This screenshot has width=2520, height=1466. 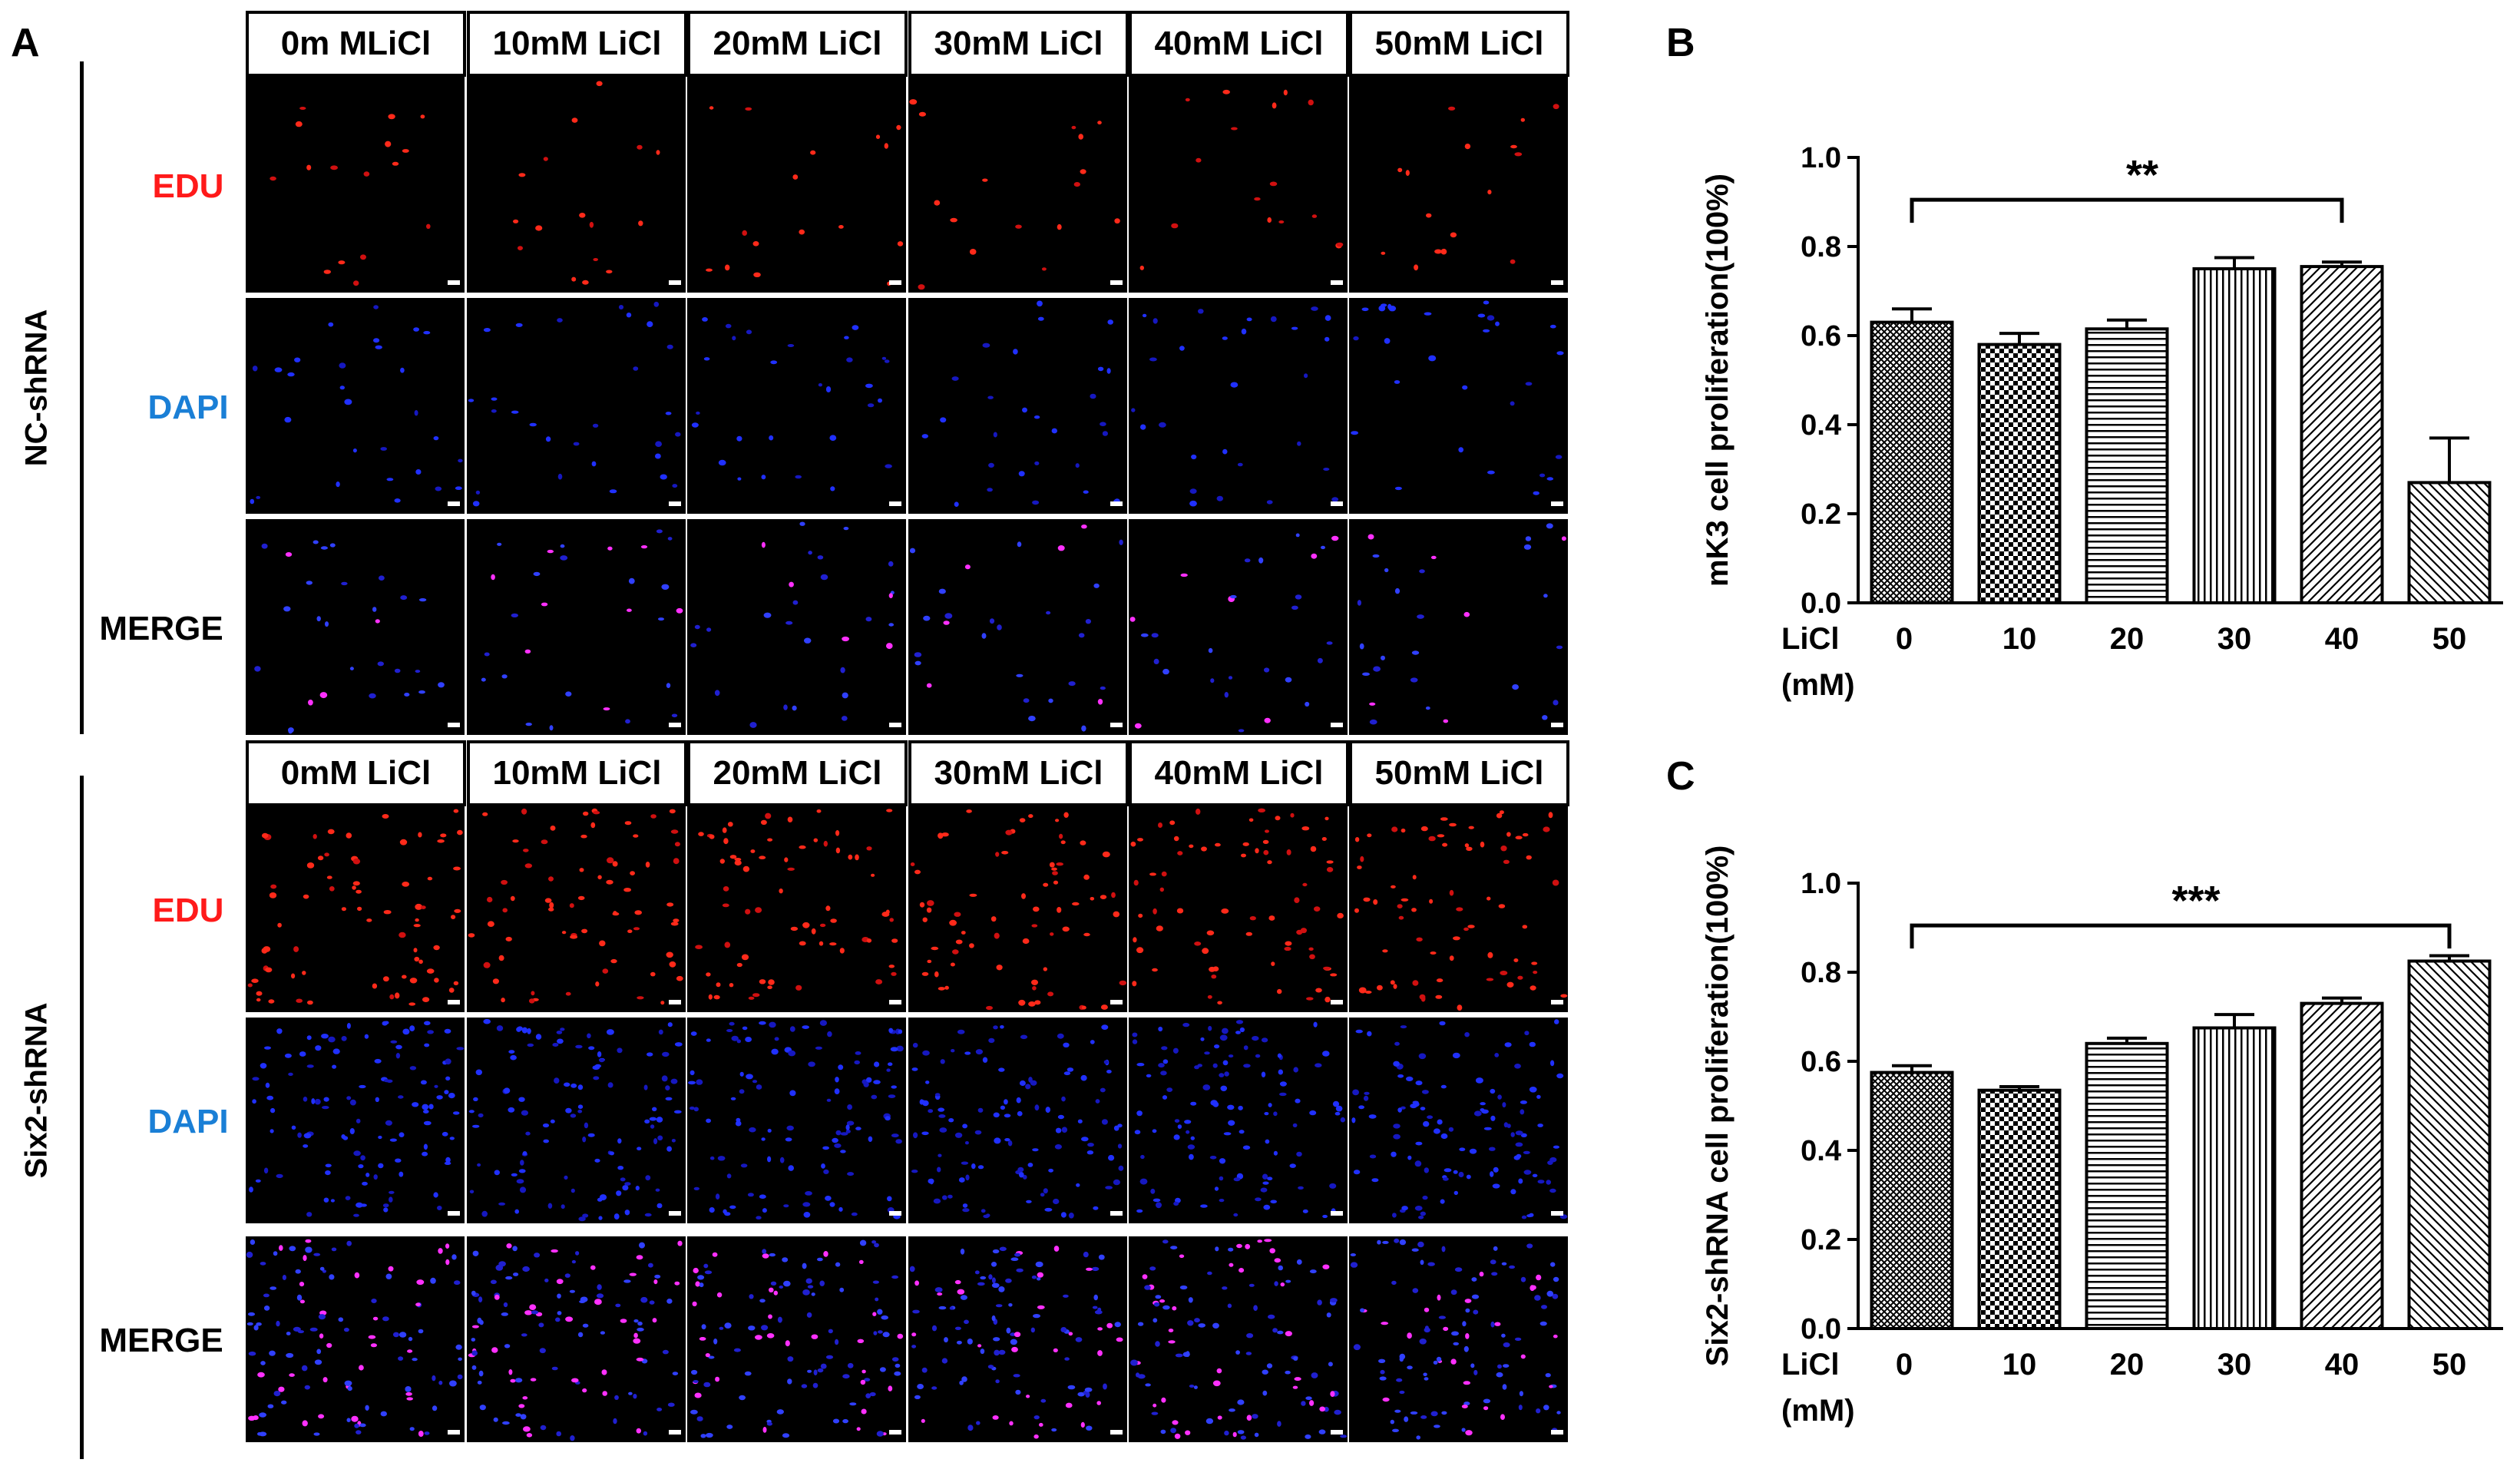 What do you see at coordinates (82, 1117) in the screenshot?
I see `group-bracket-six2` at bounding box center [82, 1117].